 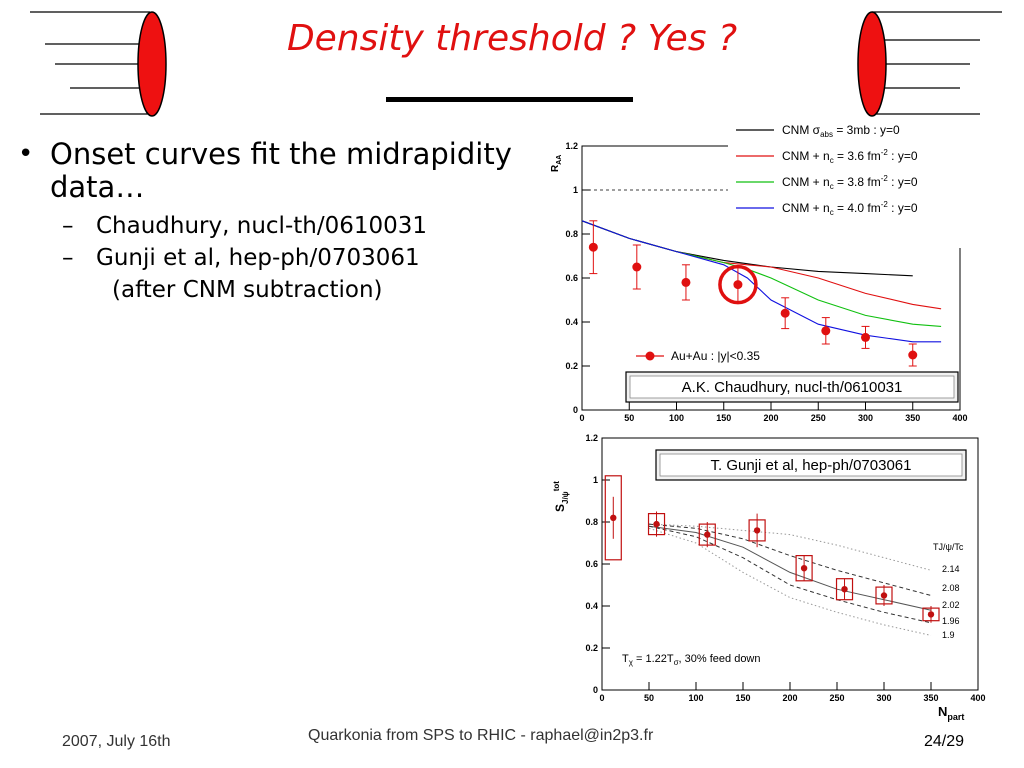 I want to click on highlight-circle, so click(x=738, y=284).